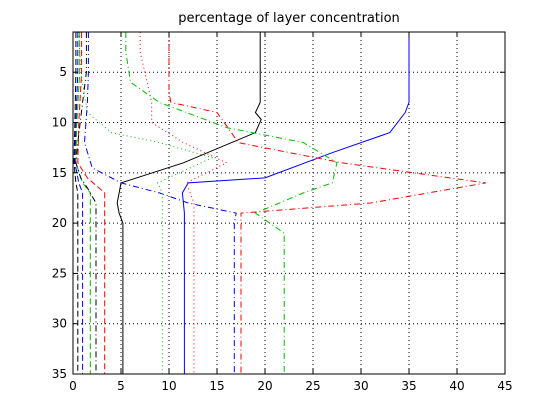  Describe the element at coordinates (59, 123) in the screenshot. I see `y-tick-label: 10` at that location.